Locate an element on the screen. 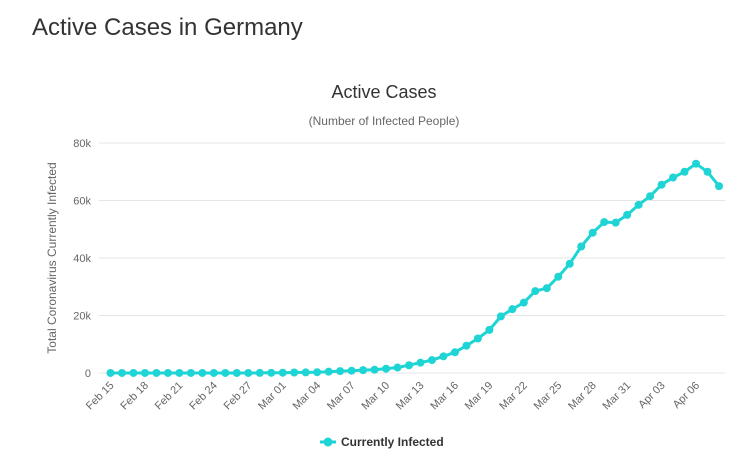  page-title: Active Cases in Germany is located at coordinates (167, 27).